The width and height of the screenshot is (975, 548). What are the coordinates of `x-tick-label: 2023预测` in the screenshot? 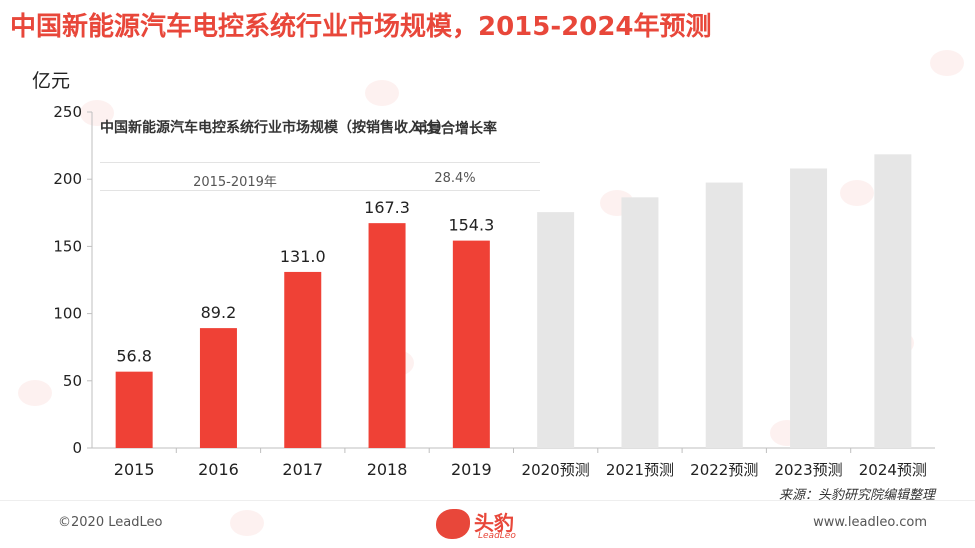 It's located at (808, 470).